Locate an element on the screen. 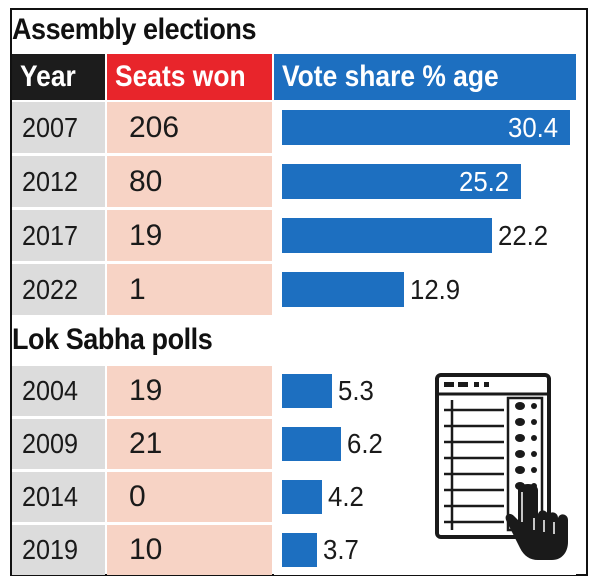  vote-share-value: 30.4 is located at coordinates (533, 127).